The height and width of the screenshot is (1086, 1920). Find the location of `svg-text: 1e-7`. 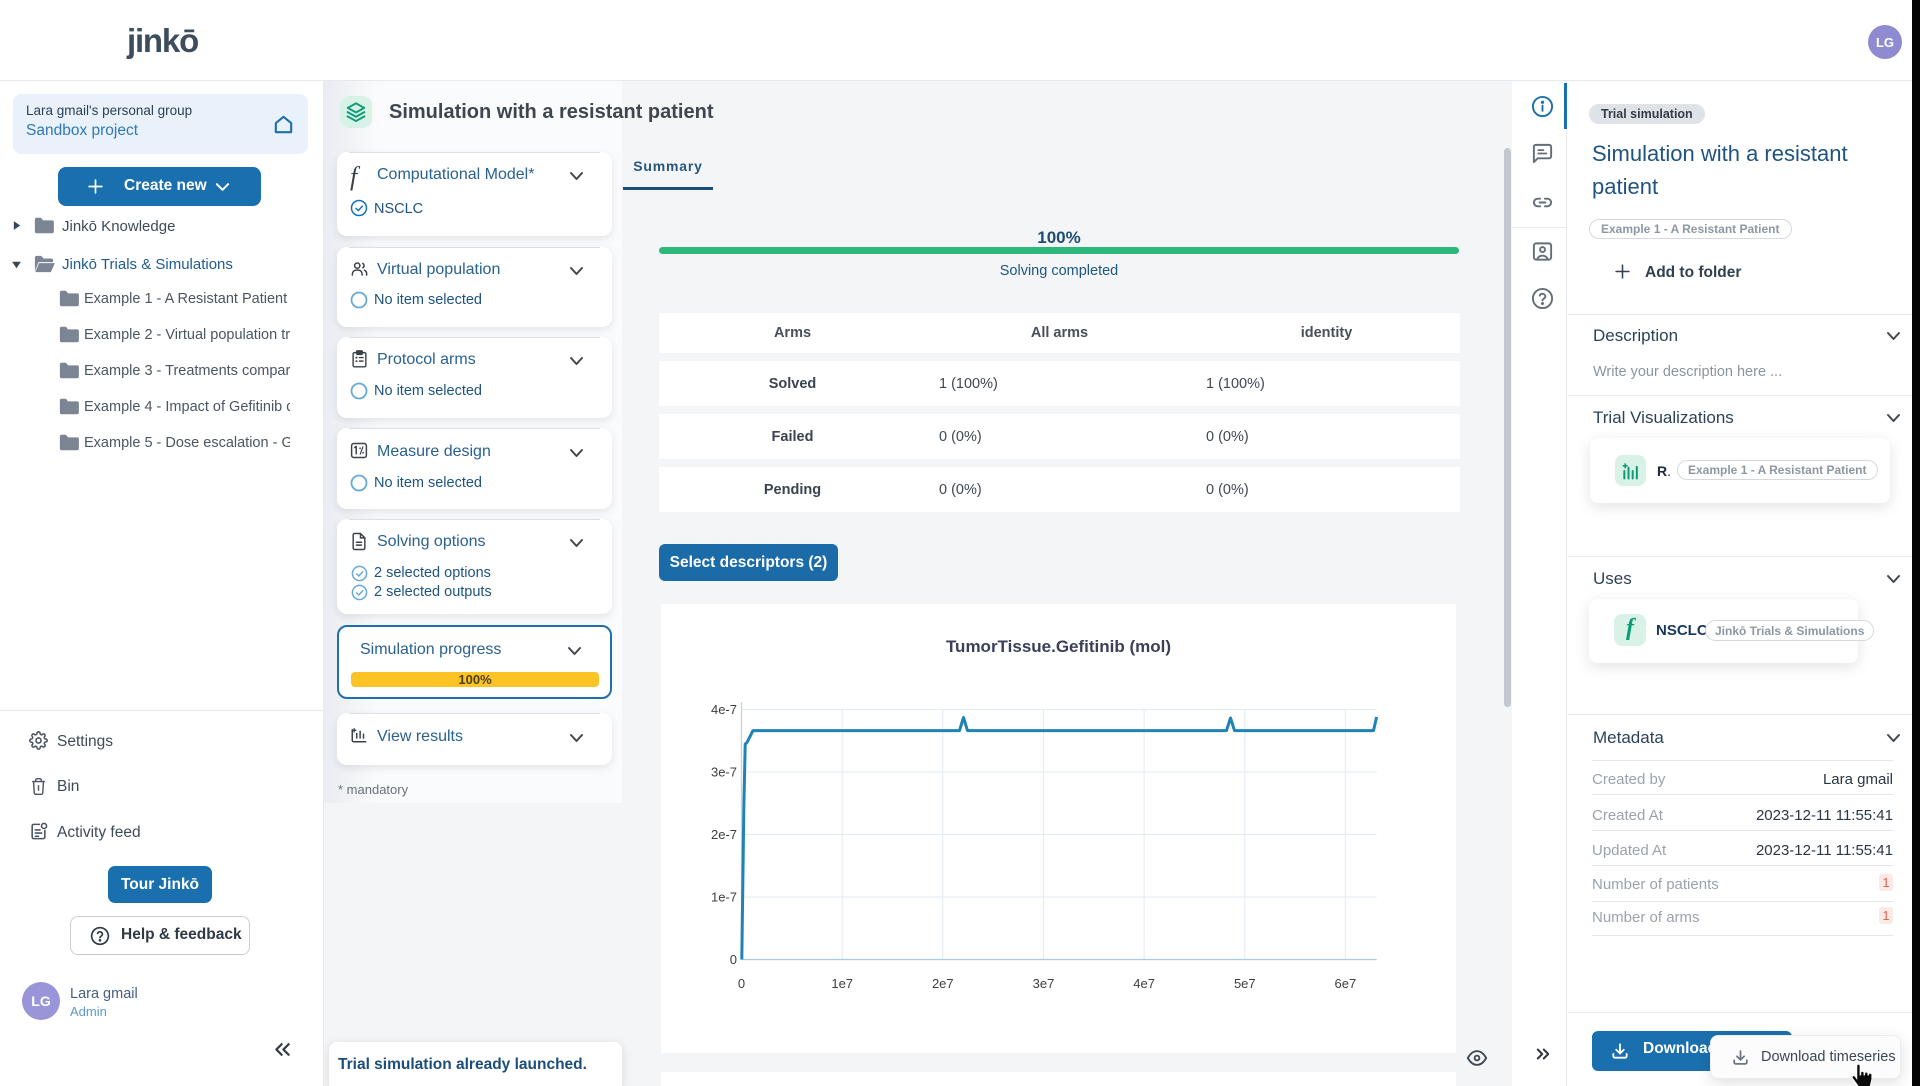

svg-text: 1e-7 is located at coordinates (724, 897).